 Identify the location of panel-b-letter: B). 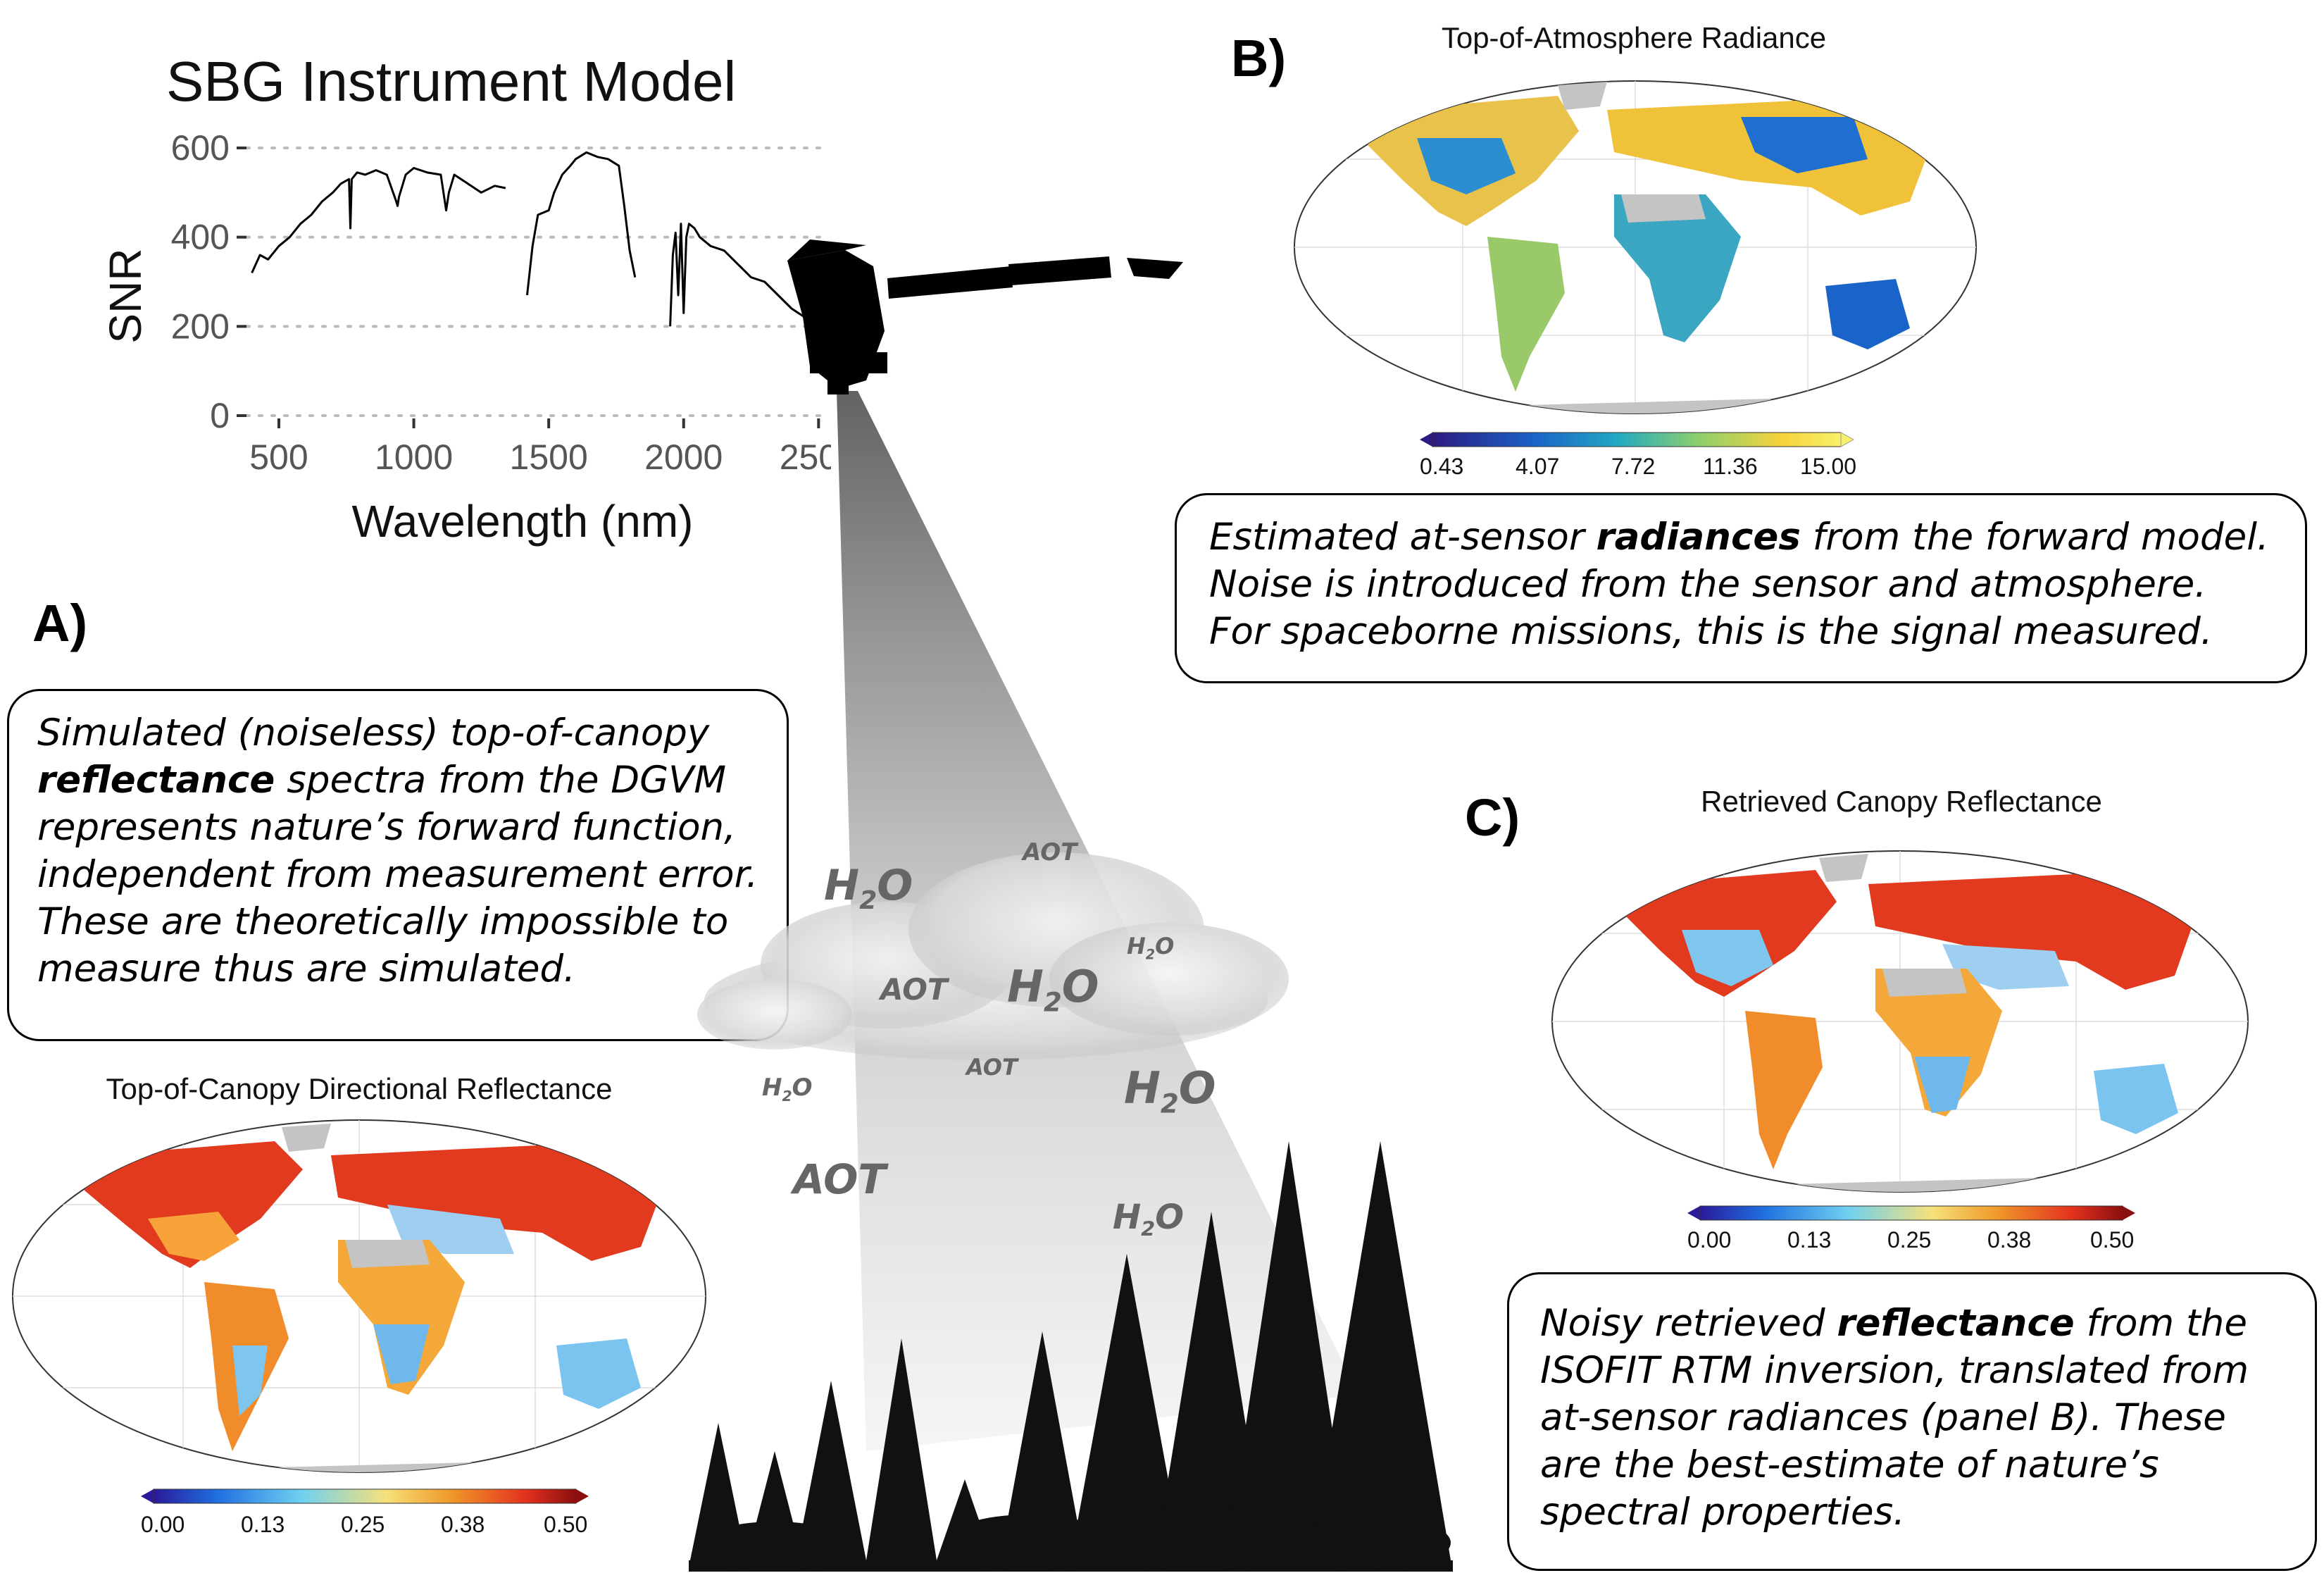
(1259, 58).